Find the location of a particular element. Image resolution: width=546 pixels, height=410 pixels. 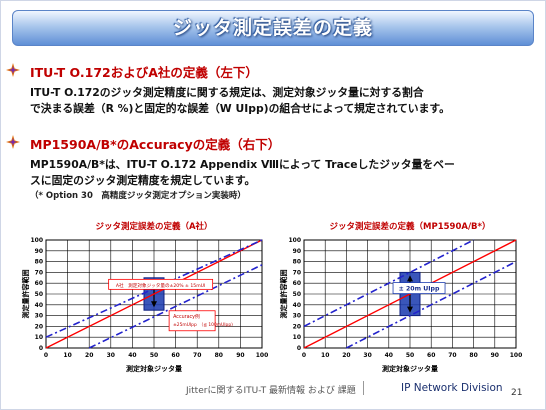

section-note: （* Option 30 高精度ジッタ測定オプション実装時） is located at coordinates (138, 196).